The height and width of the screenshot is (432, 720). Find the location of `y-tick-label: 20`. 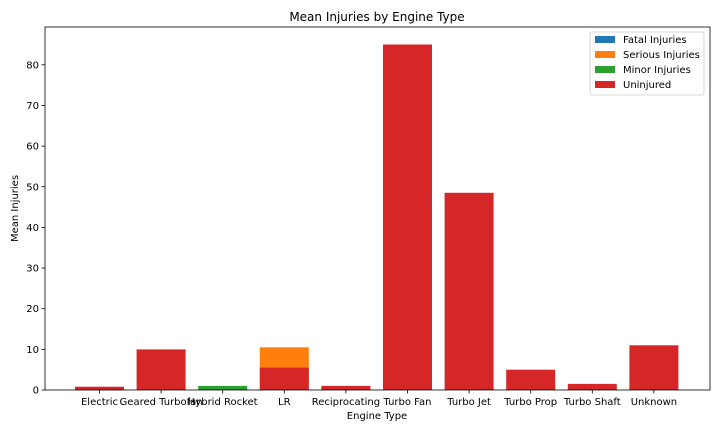

y-tick-label: 20 is located at coordinates (32, 309).